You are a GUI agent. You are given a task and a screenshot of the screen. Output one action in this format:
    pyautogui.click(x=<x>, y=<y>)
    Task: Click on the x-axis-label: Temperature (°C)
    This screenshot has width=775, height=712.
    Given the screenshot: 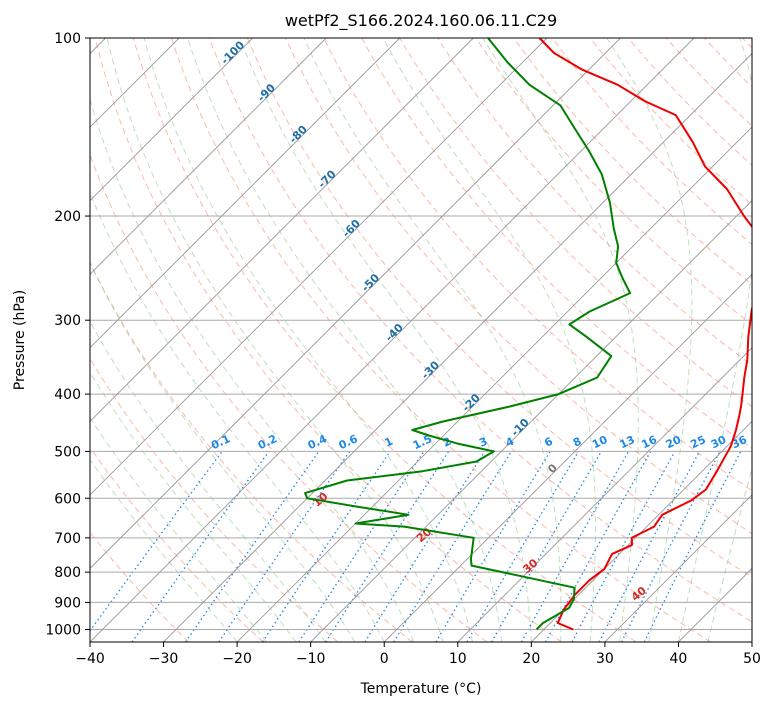 What is the action you would take?
    pyautogui.click(x=421, y=689)
    